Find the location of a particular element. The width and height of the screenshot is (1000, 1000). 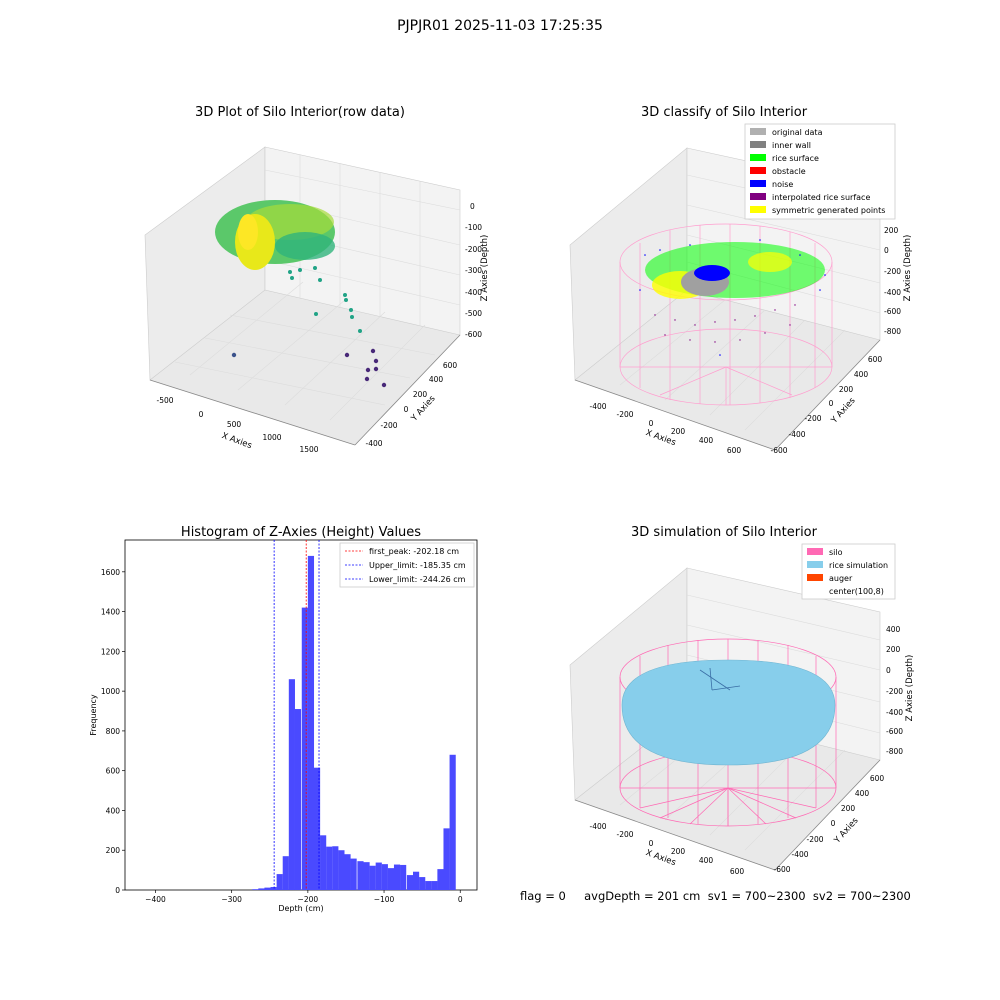

histogram-ytick-label: 1000 is located at coordinates (110, 691).